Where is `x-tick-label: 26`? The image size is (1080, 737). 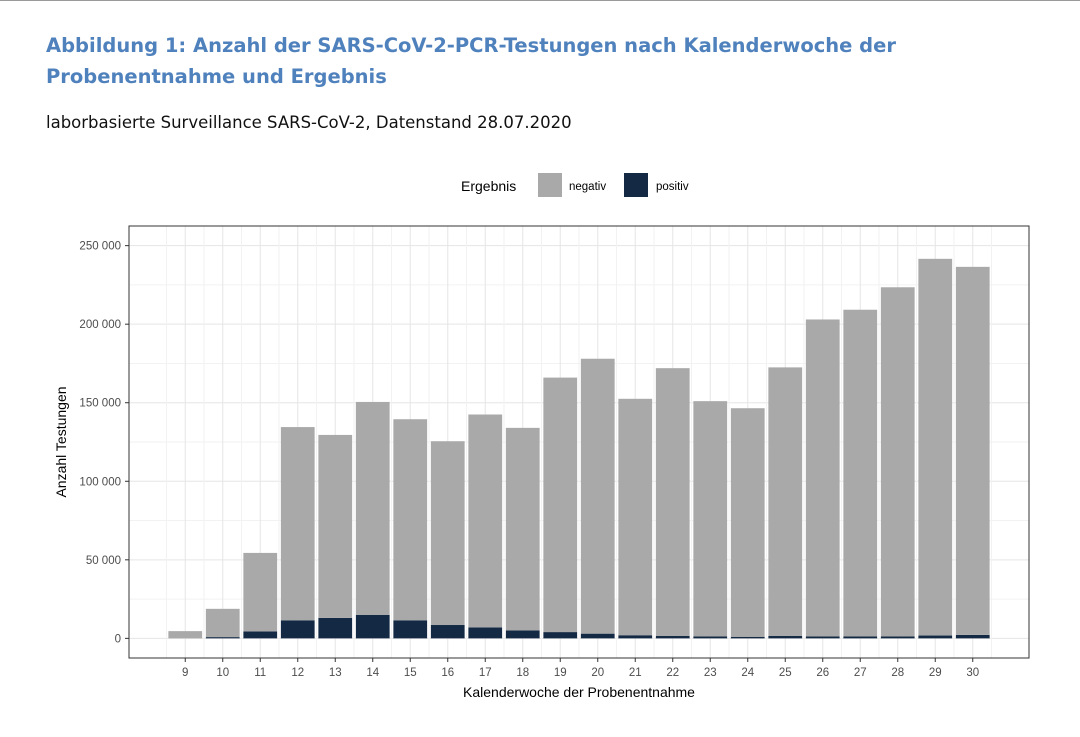
x-tick-label: 26 is located at coordinates (822, 673).